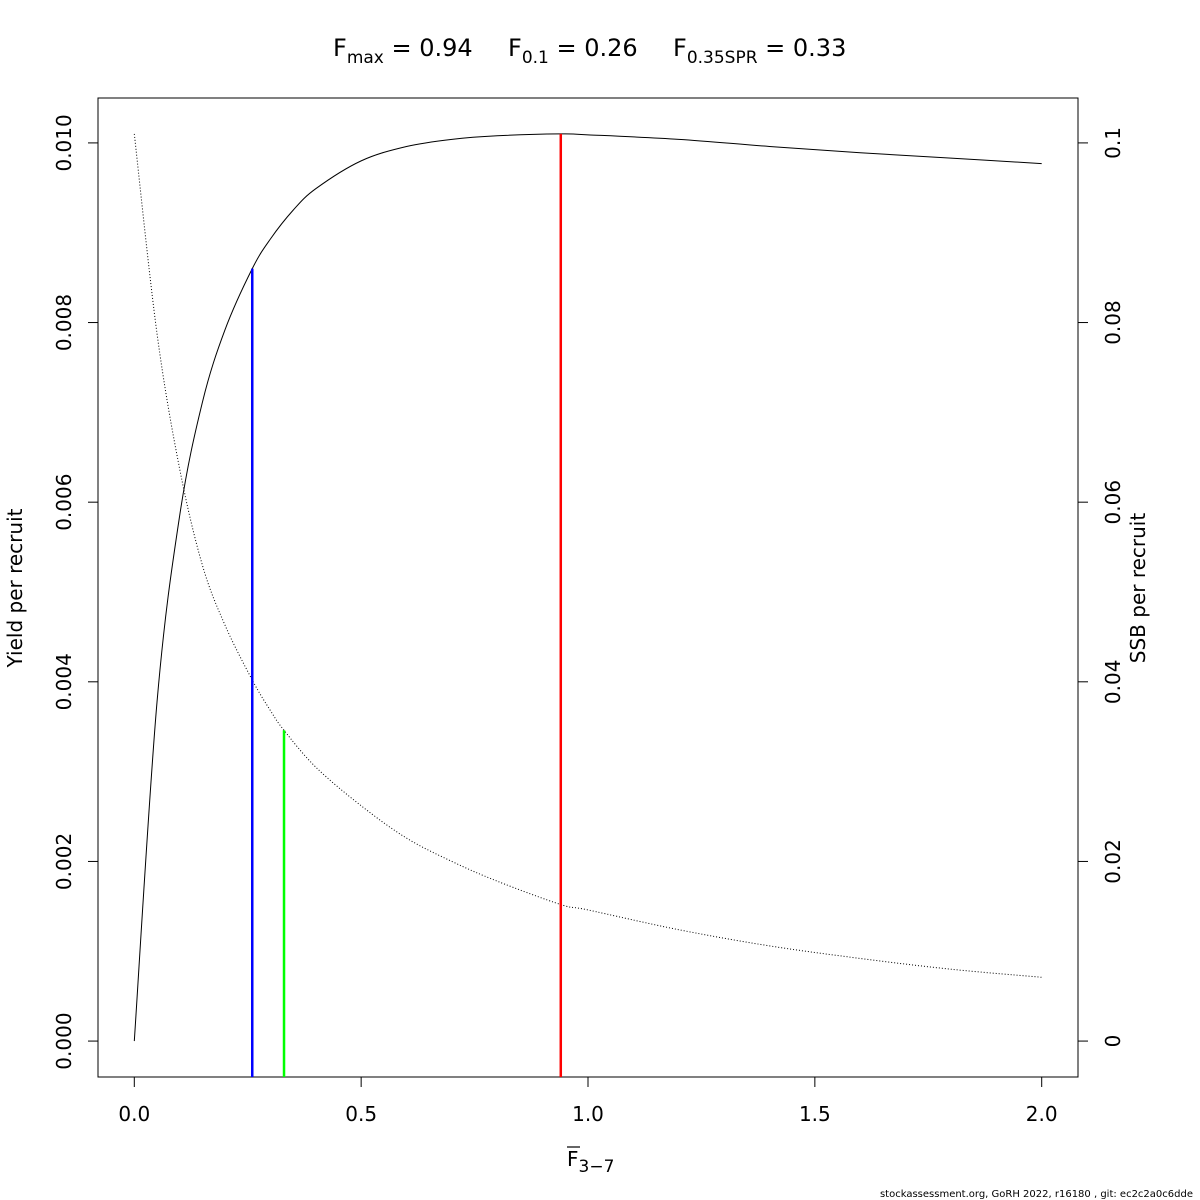  What do you see at coordinates (1113, 682) in the screenshot?
I see `y2-tick-label: 0.04` at bounding box center [1113, 682].